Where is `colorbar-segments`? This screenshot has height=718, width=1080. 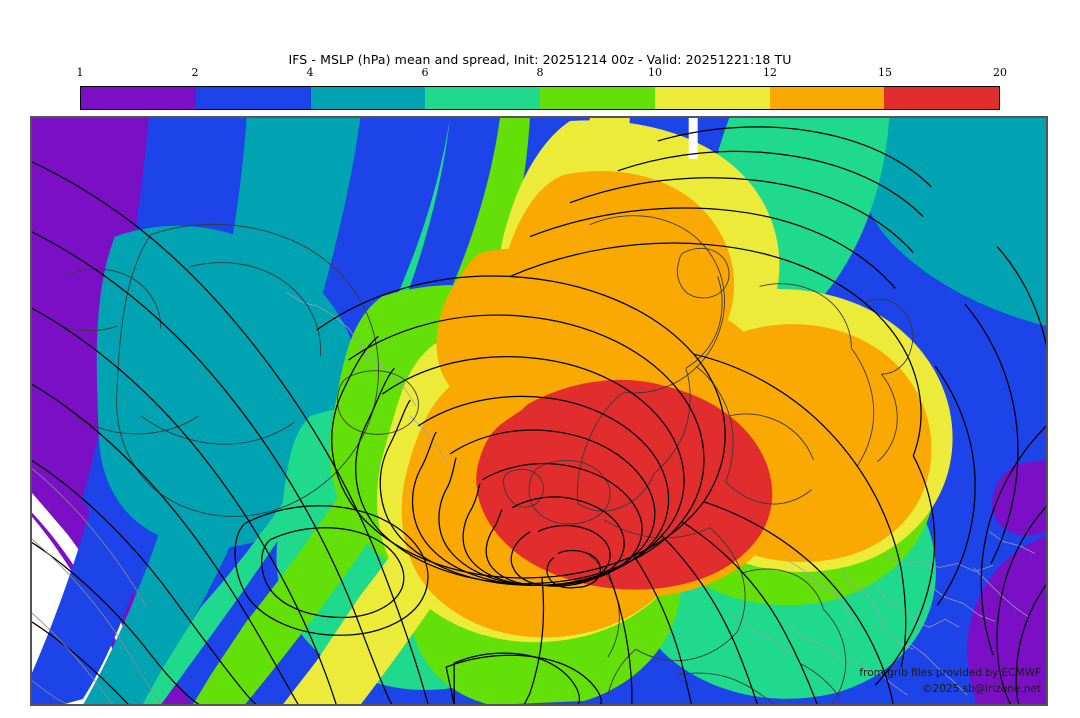
colorbar-segments is located at coordinates (540, 98).